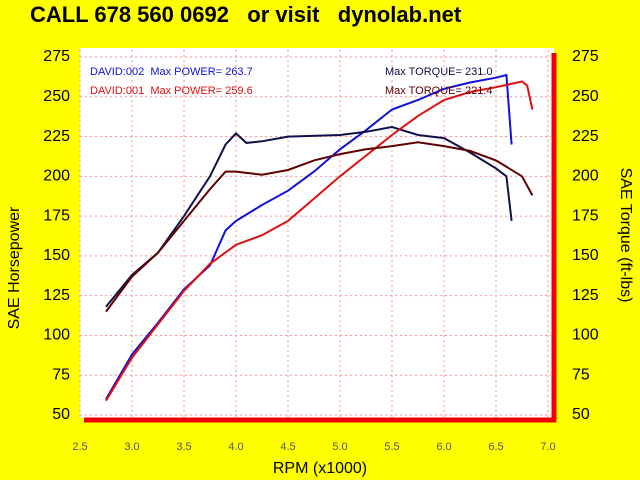 Image resolution: width=640 pixels, height=480 pixels. I want to click on x-tick-label: 6.0, so click(443, 447).